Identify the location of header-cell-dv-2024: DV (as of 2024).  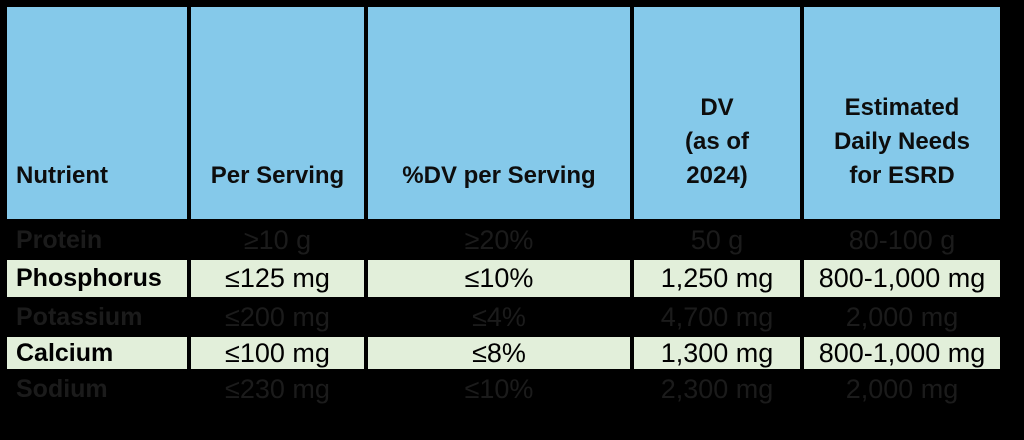
(717, 114).